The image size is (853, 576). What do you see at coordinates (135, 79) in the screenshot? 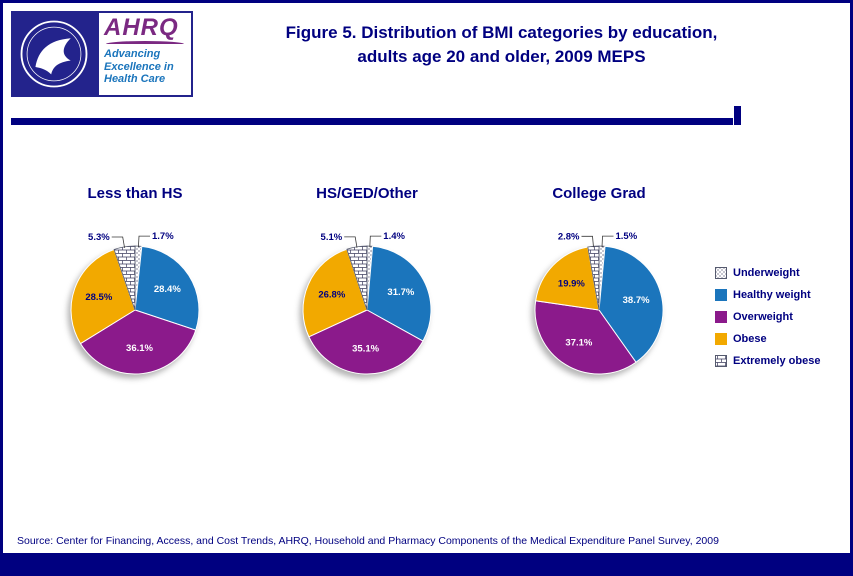
I see `tagline-line-3: Health Care` at bounding box center [135, 79].